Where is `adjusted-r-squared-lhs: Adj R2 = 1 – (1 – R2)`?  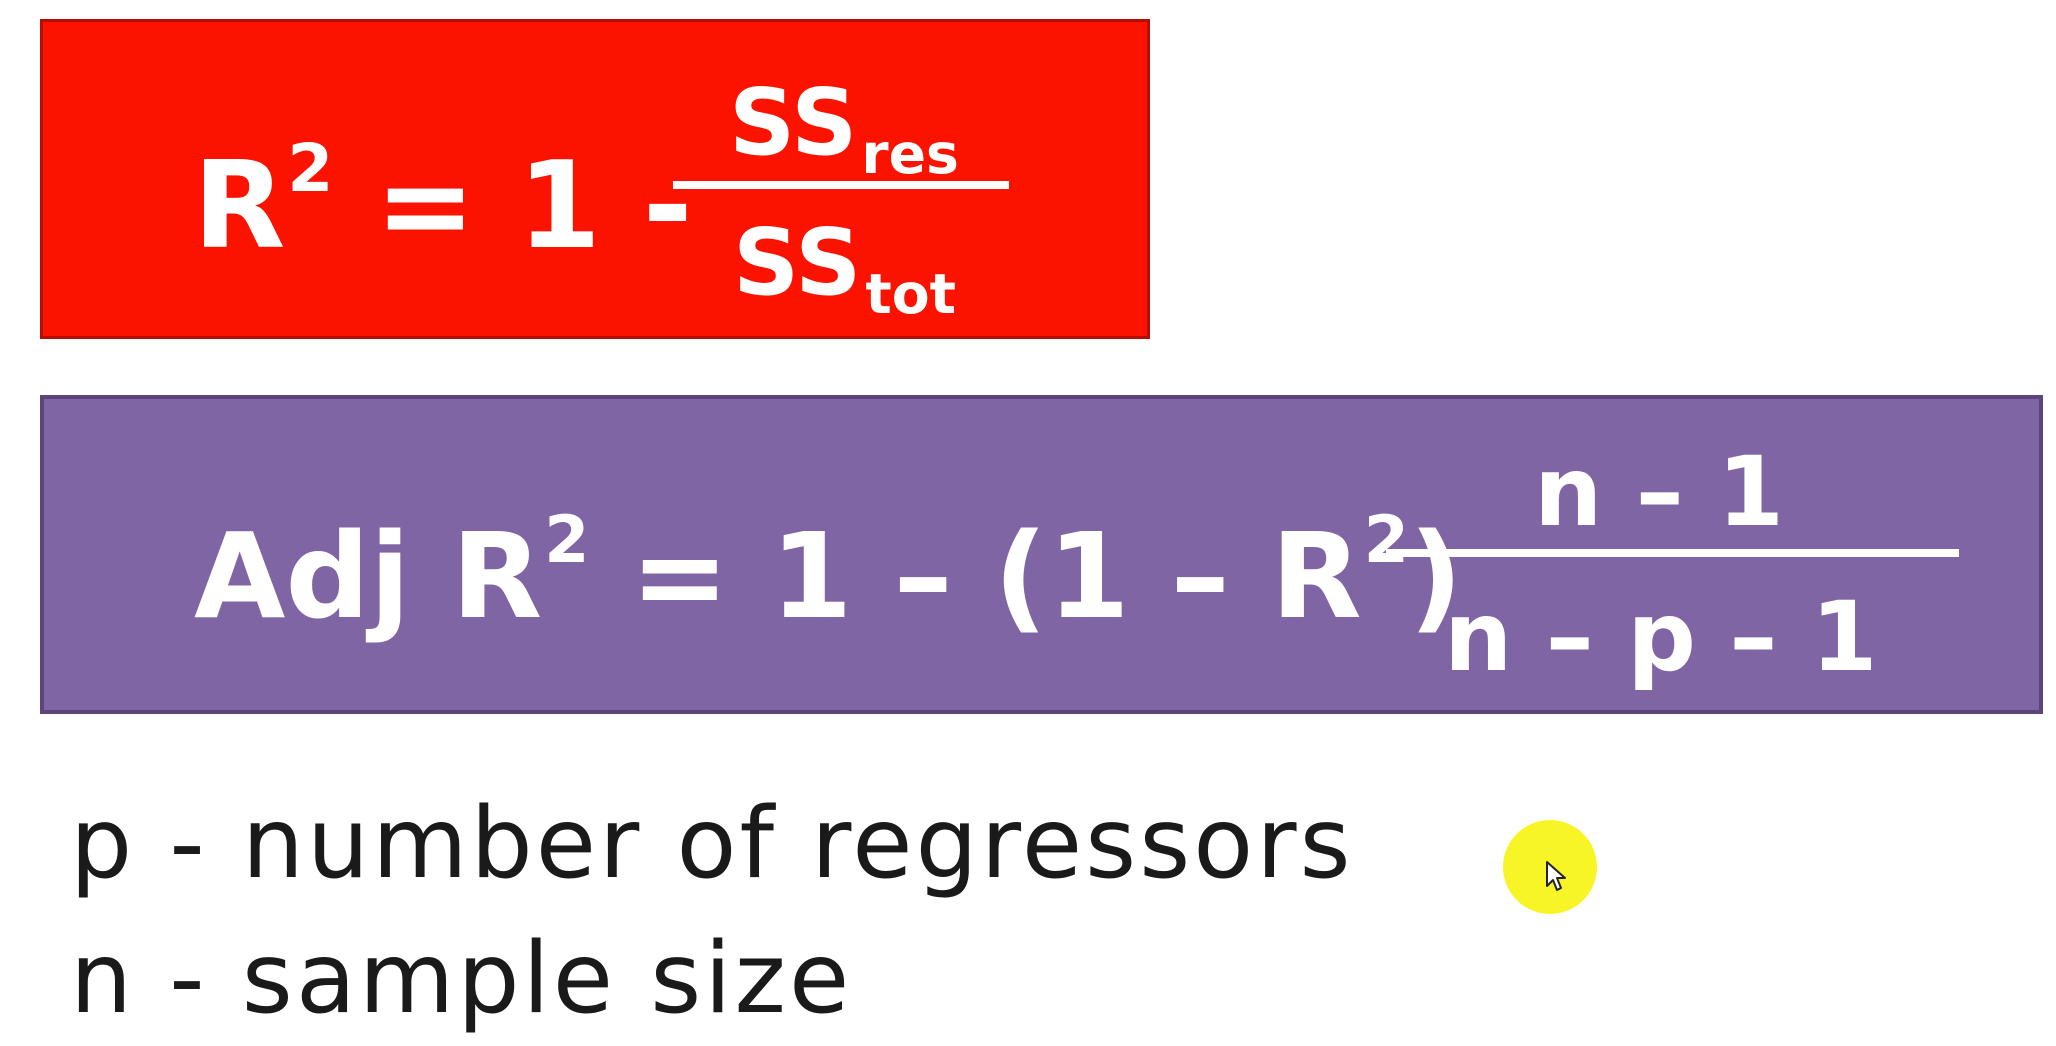
adjusted-r-squared-lhs: Adj R2 = 1 – (1 – R2) is located at coordinates (828, 571).